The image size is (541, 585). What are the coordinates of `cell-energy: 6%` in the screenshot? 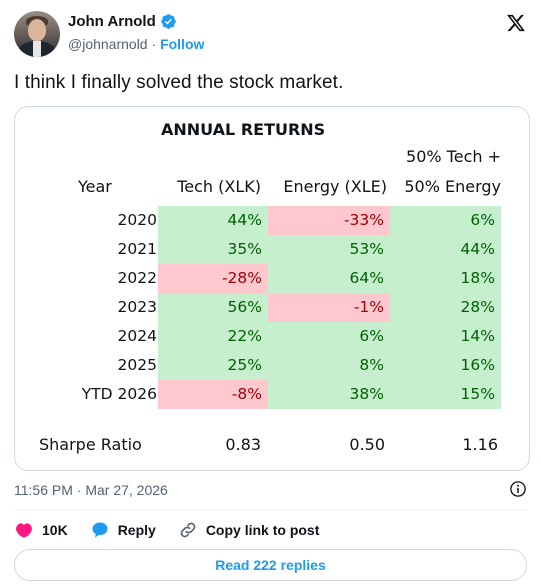 It's located at (329, 336).